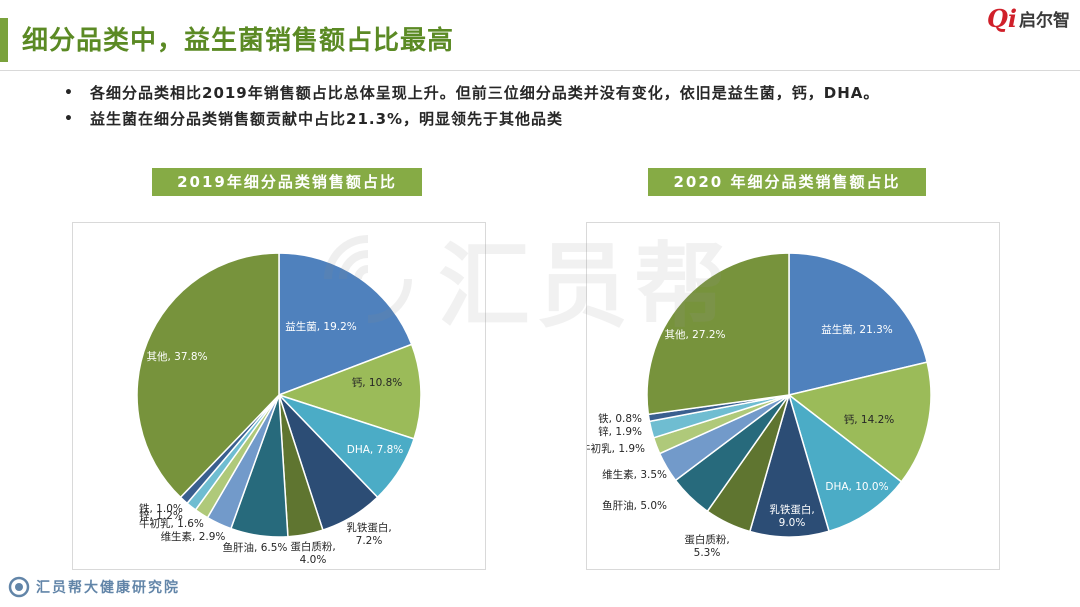 The height and width of the screenshot is (607, 1080). Describe the element at coordinates (238, 41) in the screenshot. I see `page-title: 细分品类中，益生菌销售额占比最高` at that location.